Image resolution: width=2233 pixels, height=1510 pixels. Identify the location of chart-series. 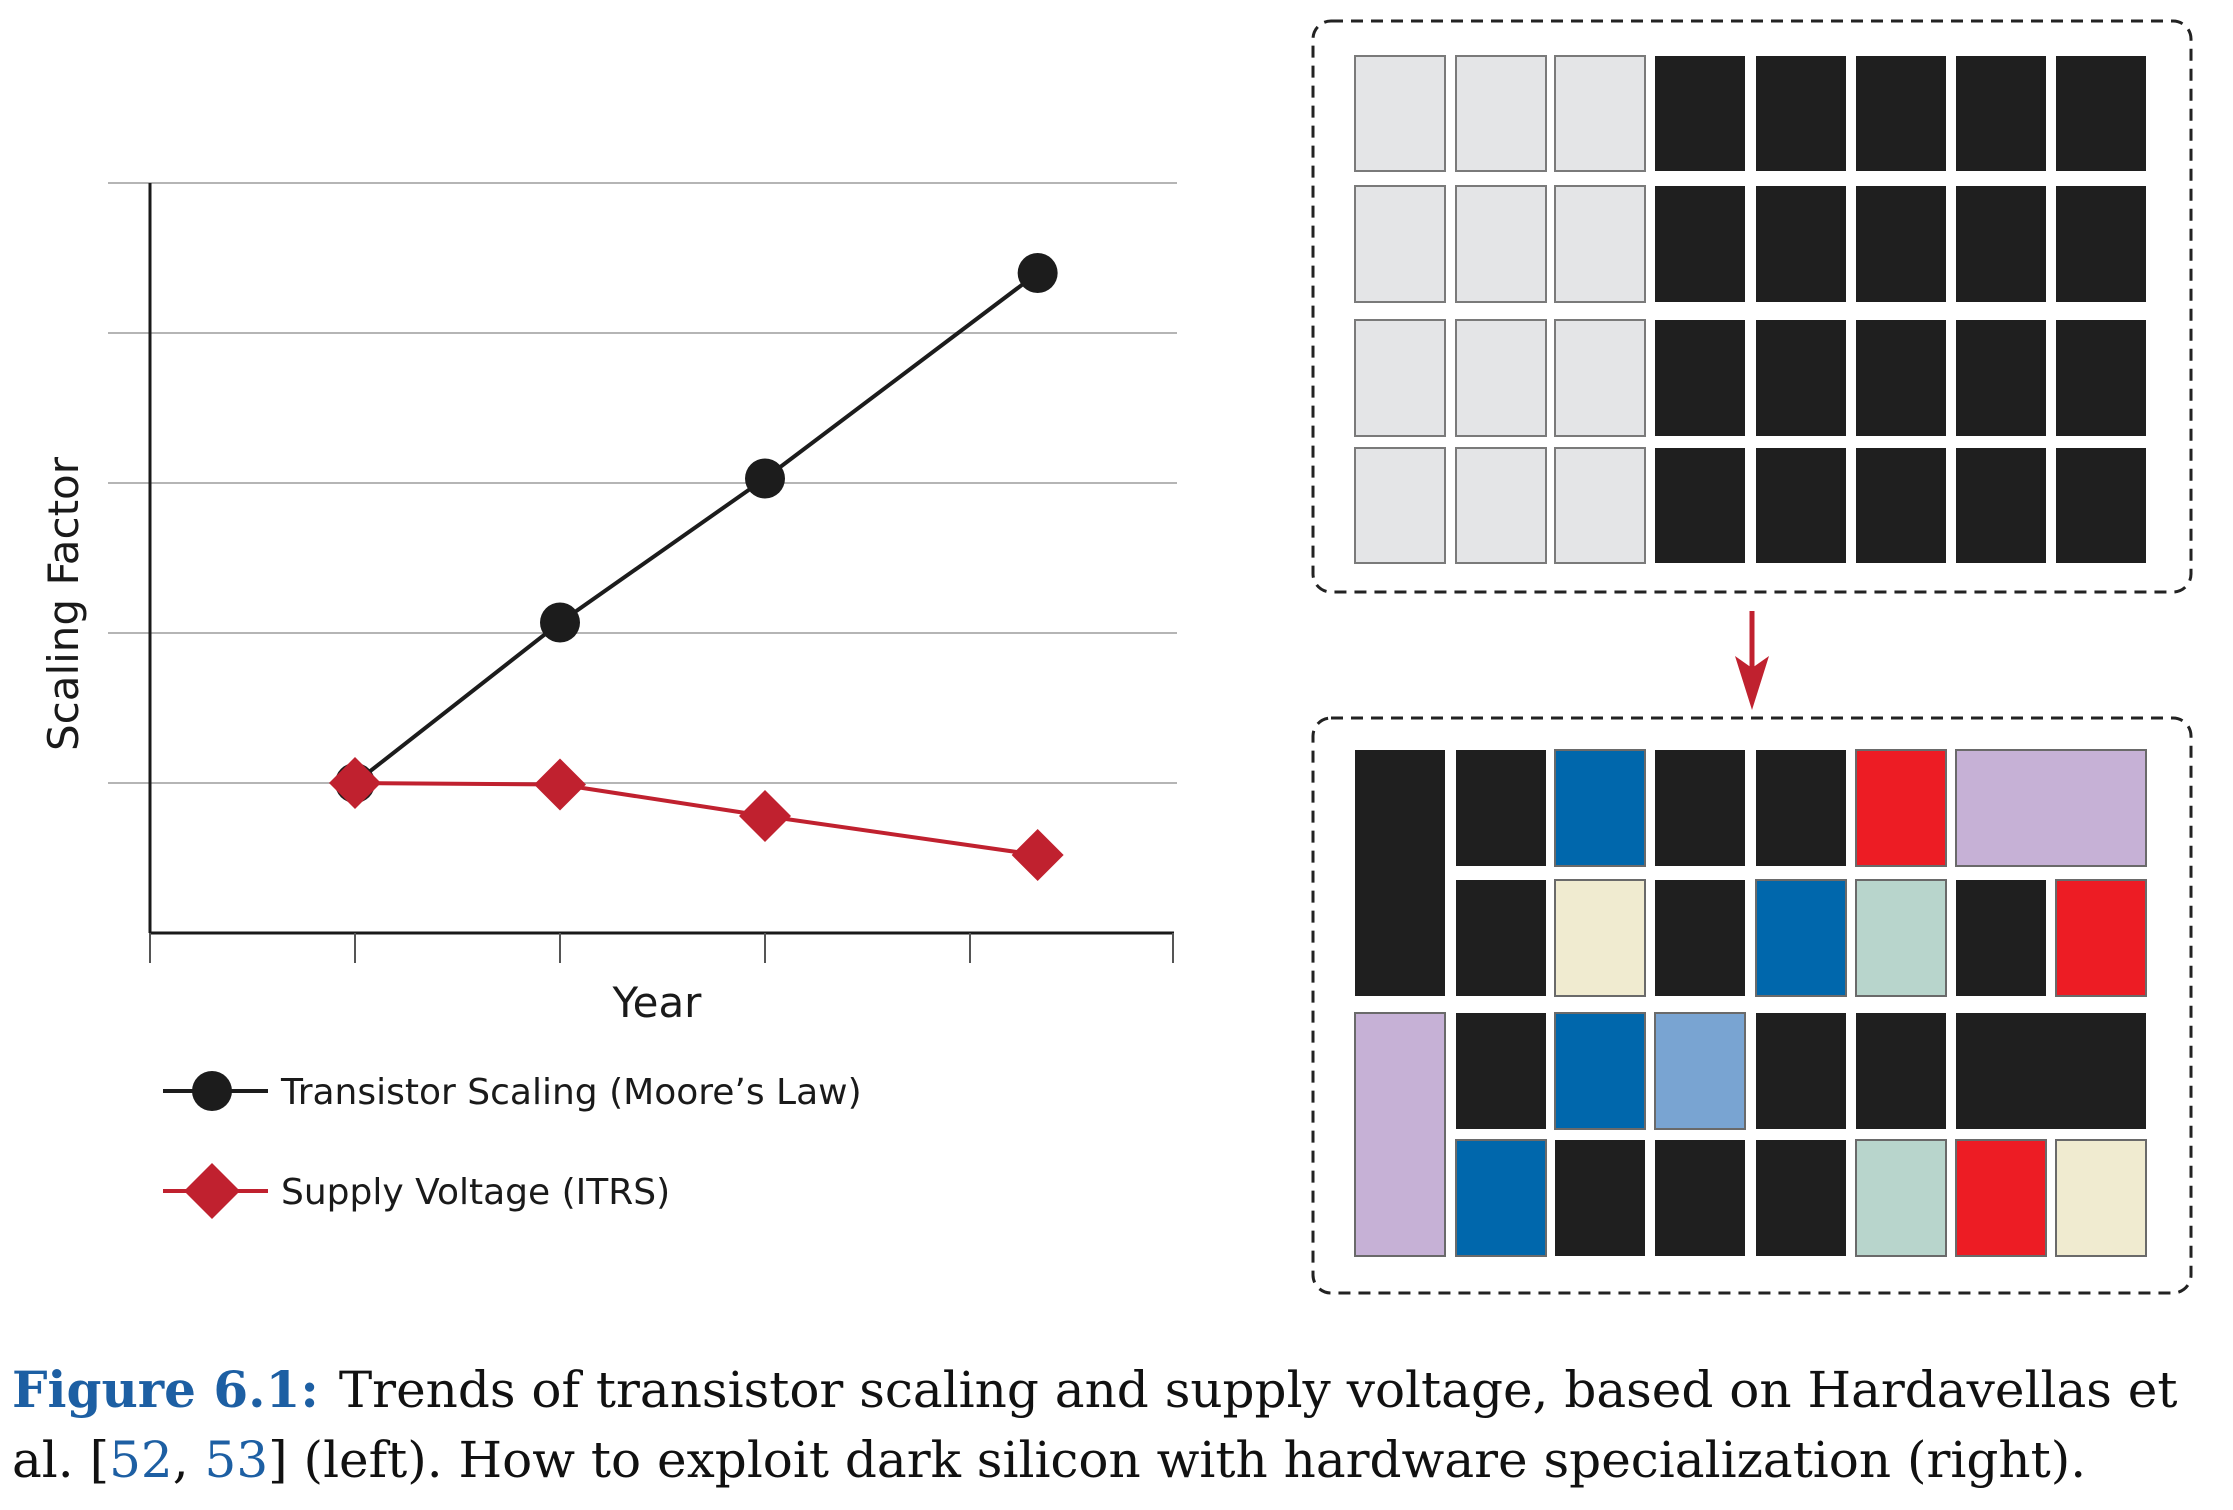
(696, 567).